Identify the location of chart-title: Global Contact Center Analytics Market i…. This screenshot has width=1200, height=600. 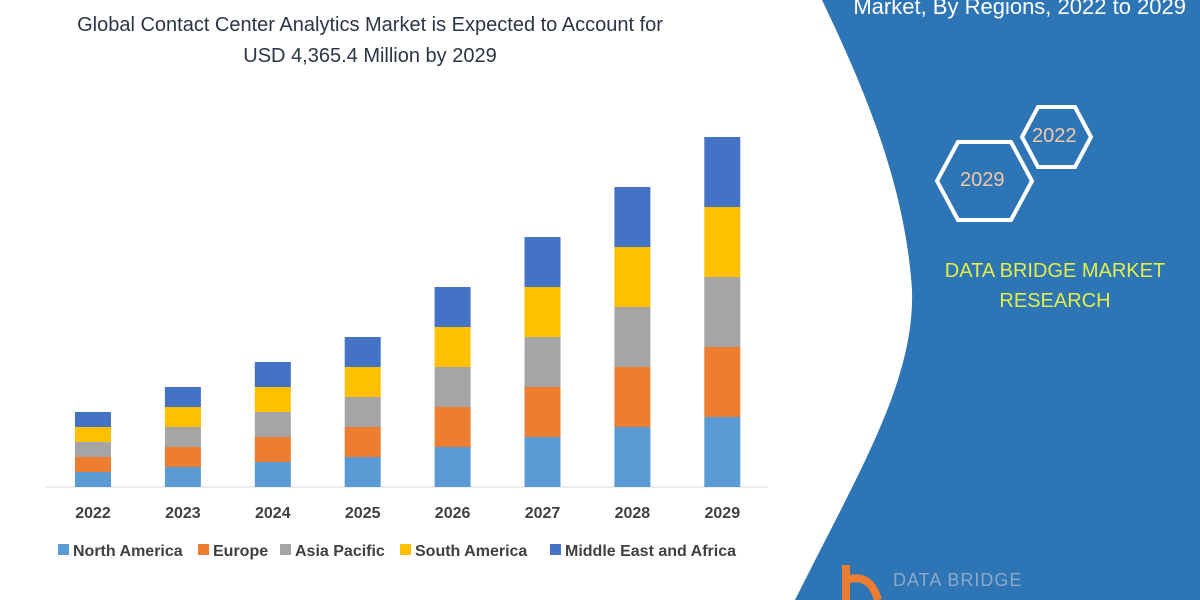
(370, 41).